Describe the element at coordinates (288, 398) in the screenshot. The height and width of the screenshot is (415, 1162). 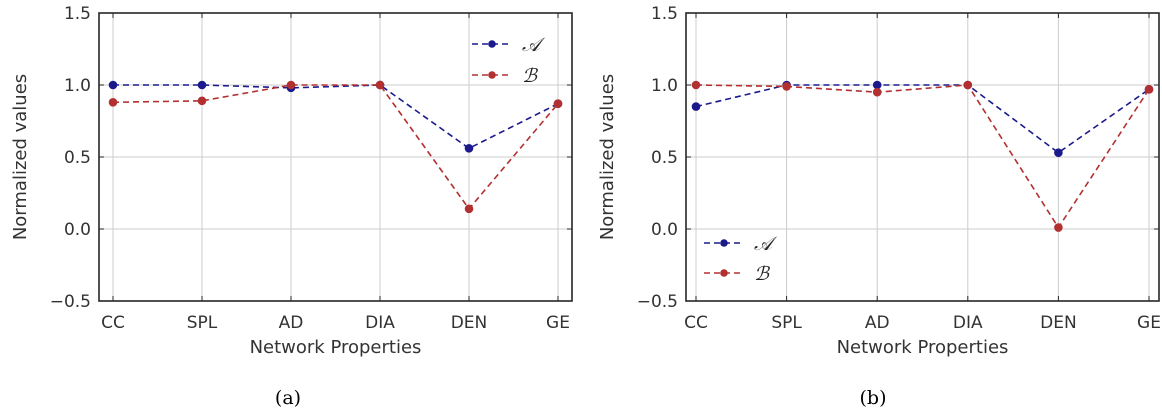
I see `panel-caption: (a)` at that location.